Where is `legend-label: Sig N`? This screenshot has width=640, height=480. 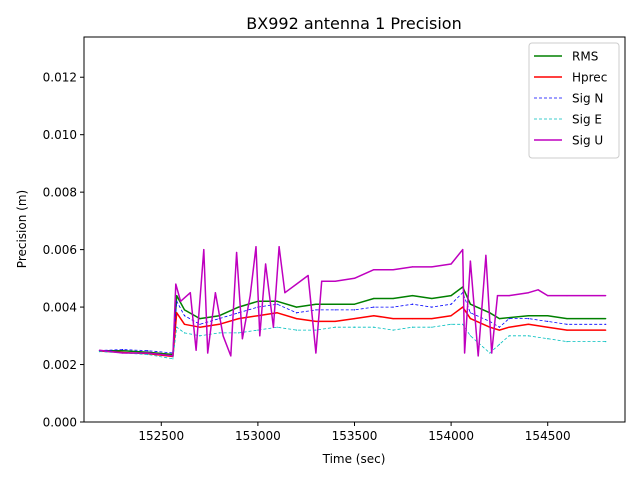
legend-label: Sig N is located at coordinates (587, 99).